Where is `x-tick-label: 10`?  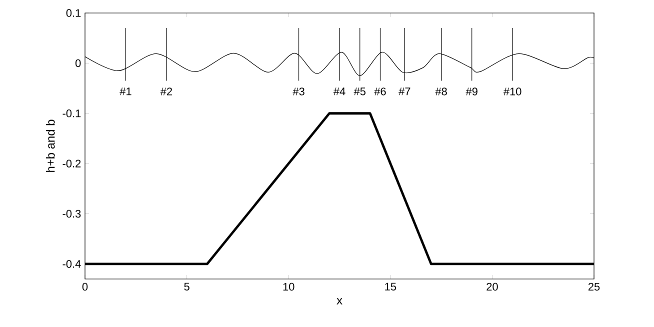
x-tick-label: 10 is located at coordinates (288, 286).